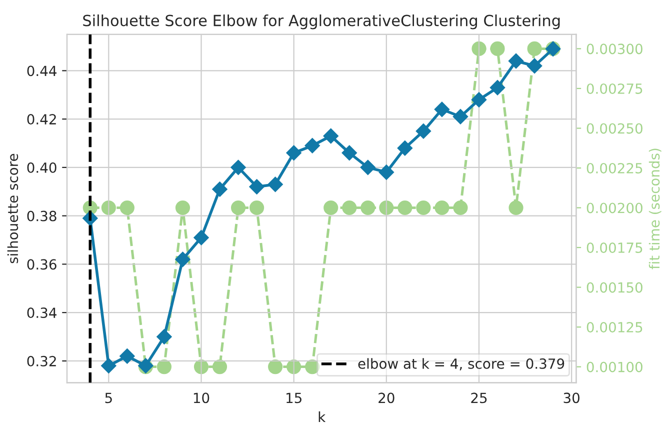 This screenshot has height=430, width=670. Describe the element at coordinates (614, 49) in the screenshot. I see `y2-tick-label: 0.00300` at that location.